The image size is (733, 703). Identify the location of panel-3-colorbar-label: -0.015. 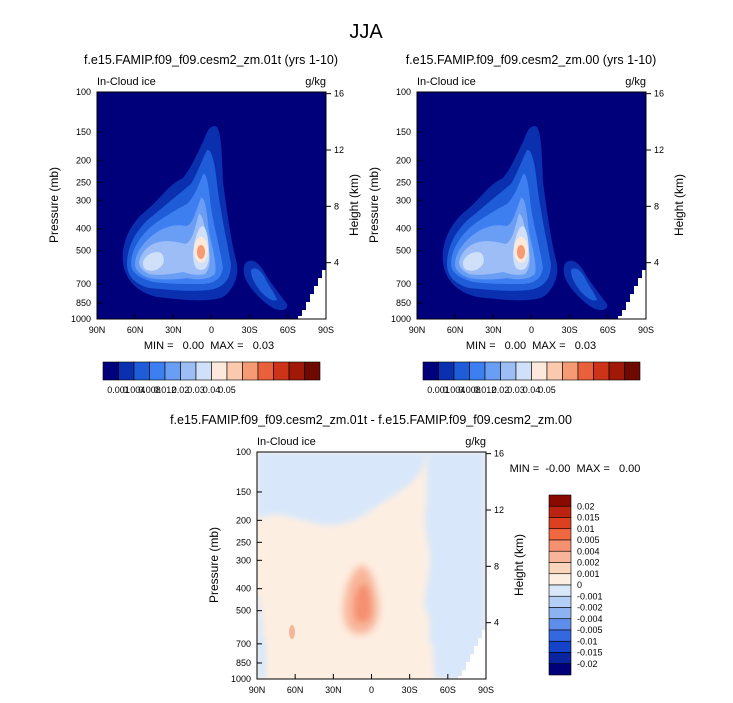
(590, 653).